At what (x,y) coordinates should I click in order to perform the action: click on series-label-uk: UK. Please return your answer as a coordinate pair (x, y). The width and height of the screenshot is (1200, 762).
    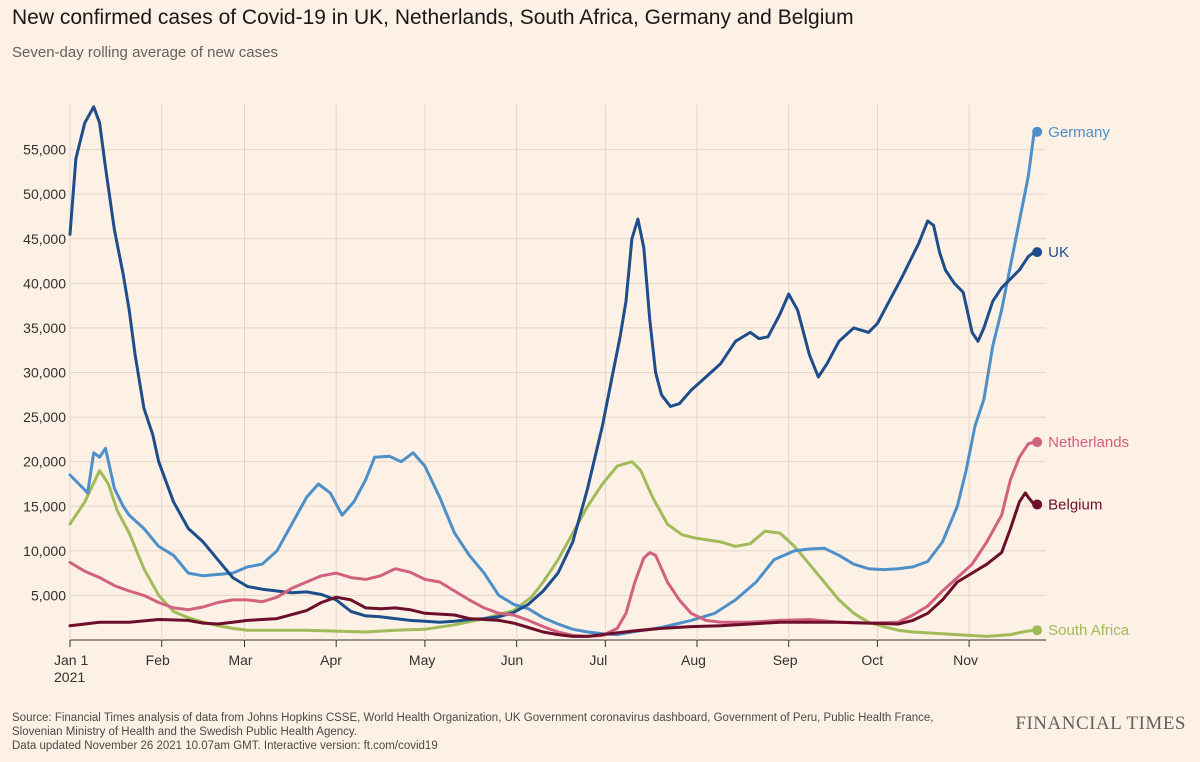
    Looking at the image, I should click on (1058, 252).